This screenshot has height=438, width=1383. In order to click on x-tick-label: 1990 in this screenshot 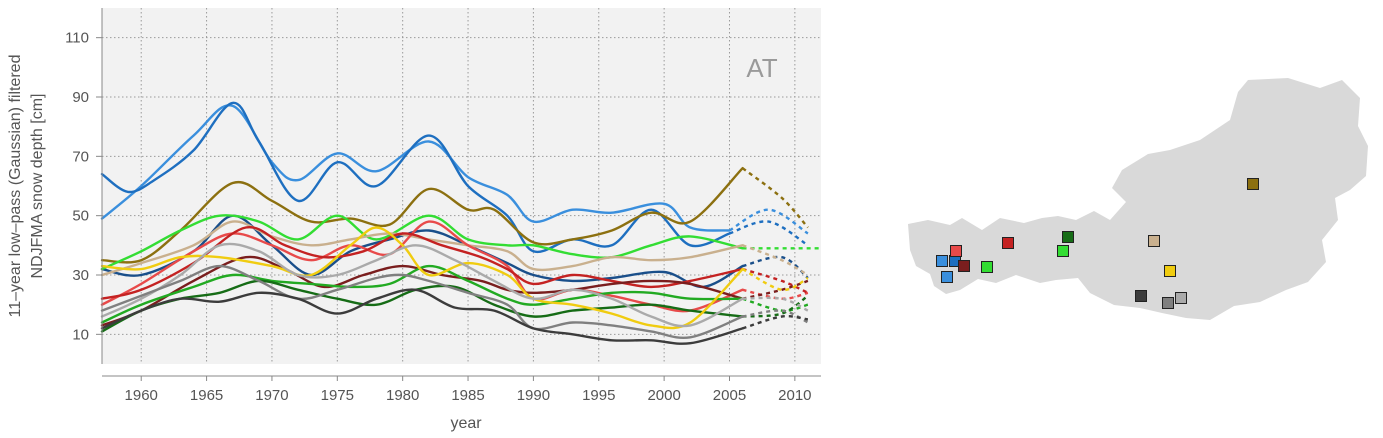, I will do `click(533, 395)`.